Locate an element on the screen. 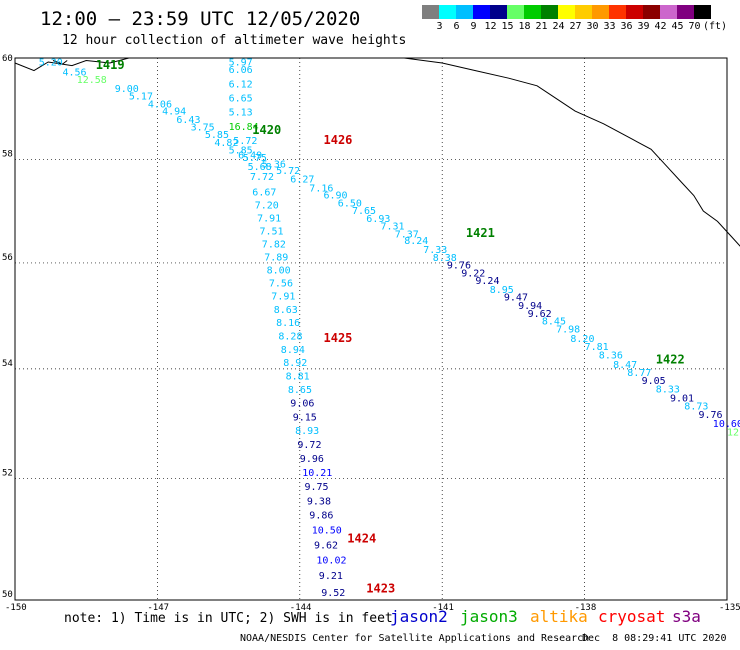 The width and height of the screenshot is (740, 650). wave-height-value: 5.20 is located at coordinates (51, 63).